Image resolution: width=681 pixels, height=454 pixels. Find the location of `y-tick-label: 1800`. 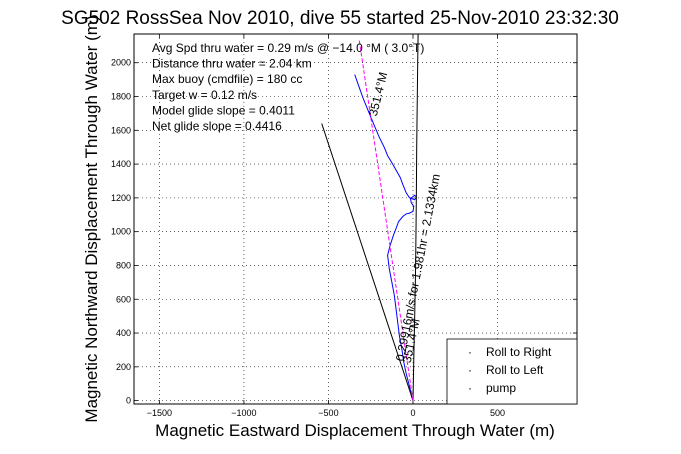

y-tick-label: 1800 is located at coordinates (121, 97).